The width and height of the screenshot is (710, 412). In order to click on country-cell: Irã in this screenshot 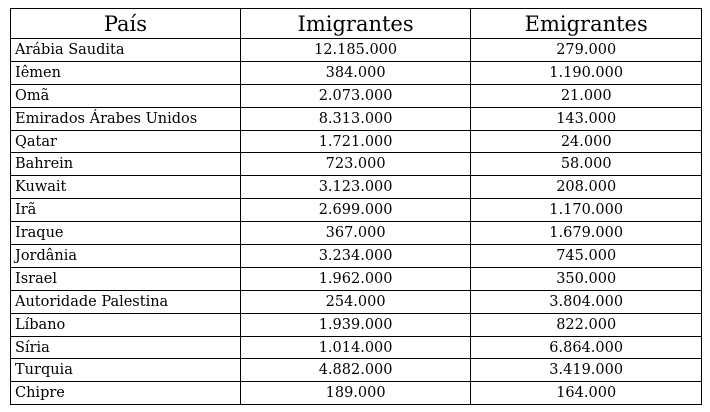, I will do `click(125, 210)`.